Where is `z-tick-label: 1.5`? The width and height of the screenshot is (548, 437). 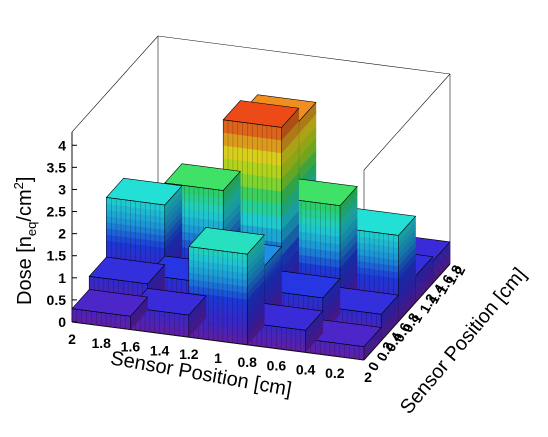 z-tick-label: 1.5 is located at coordinates (57, 256).